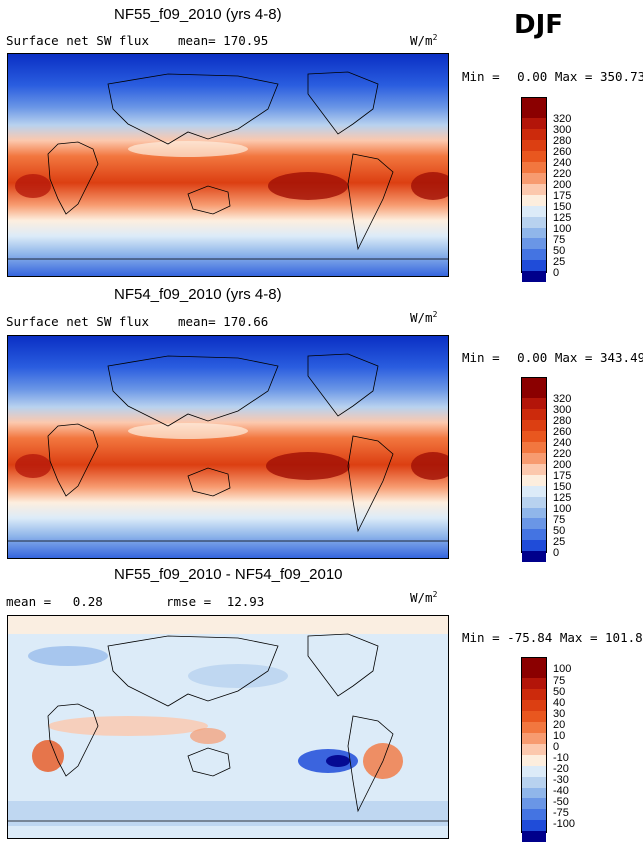 The width and height of the screenshot is (643, 842). What do you see at coordinates (573, 357) in the screenshot?
I see `panel-2-max-label: Max =` at bounding box center [573, 357].